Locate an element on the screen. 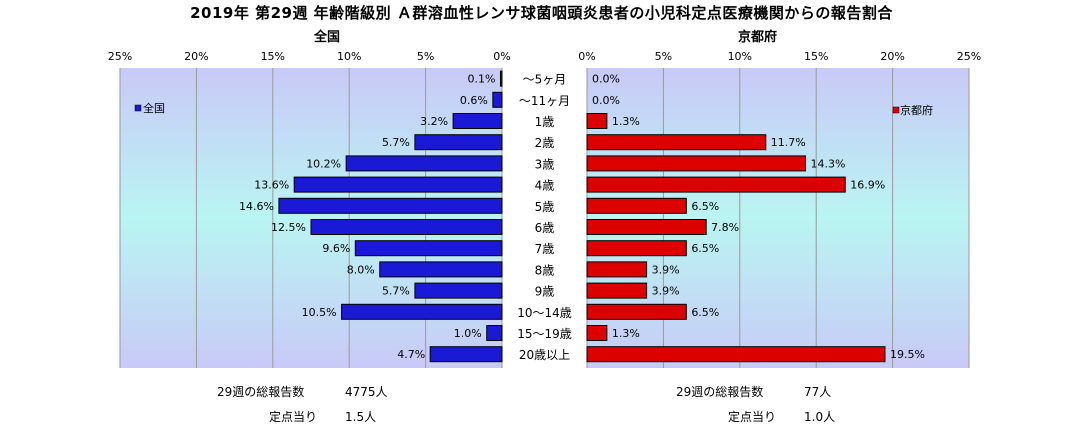 The height and width of the screenshot is (429, 1083). right-tick-label: 10% is located at coordinates (740, 56).